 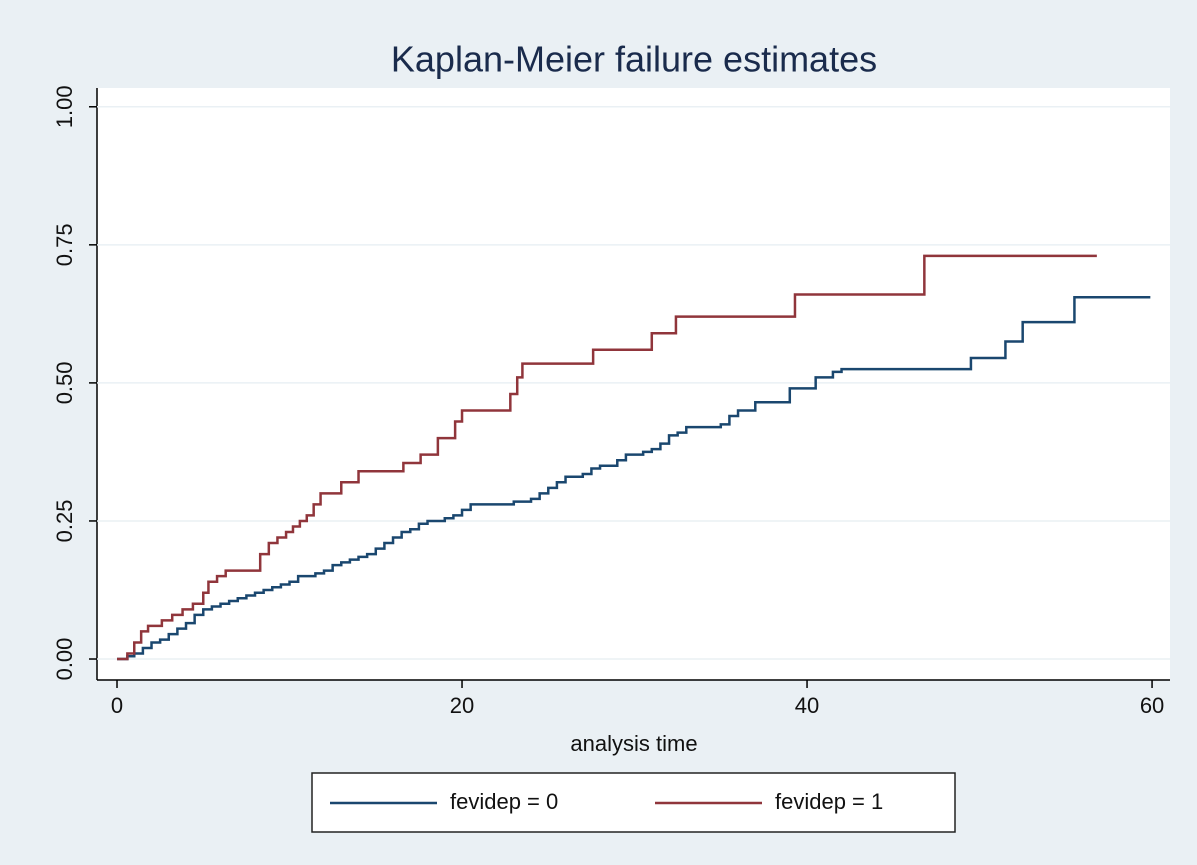 What do you see at coordinates (64, 244) in the screenshot?
I see `y-tick-label: 0.75` at bounding box center [64, 244].